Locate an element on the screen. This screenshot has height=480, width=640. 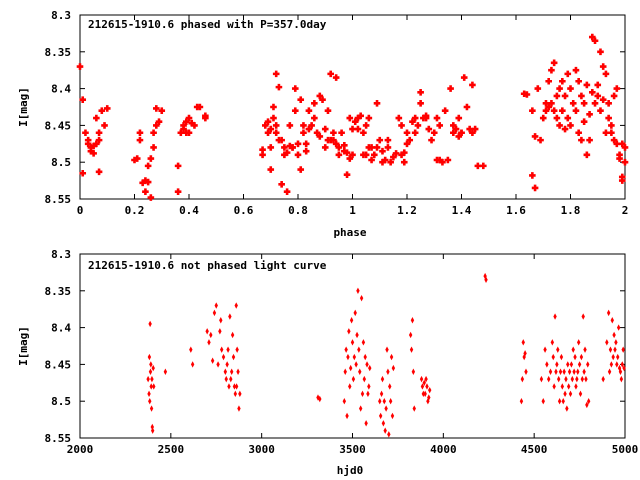
plot-title-unphased: 212615-1910.6 not phased light curve is located at coordinates (207, 265).